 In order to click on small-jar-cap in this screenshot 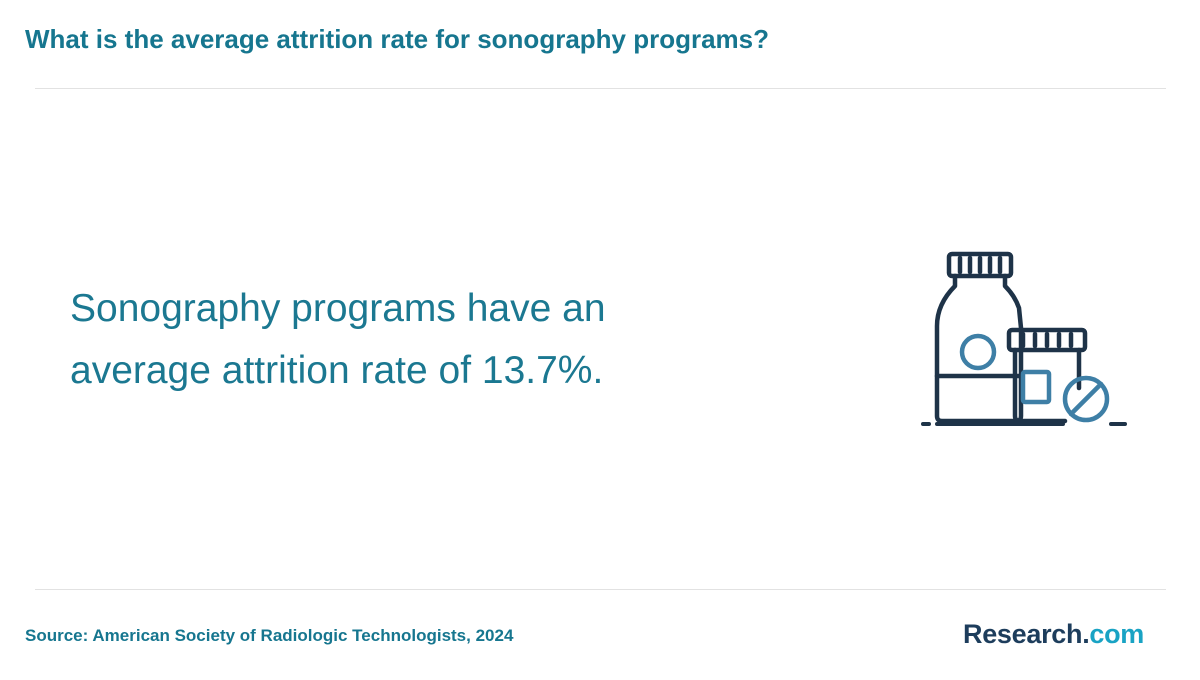, I will do `click(1047, 340)`.